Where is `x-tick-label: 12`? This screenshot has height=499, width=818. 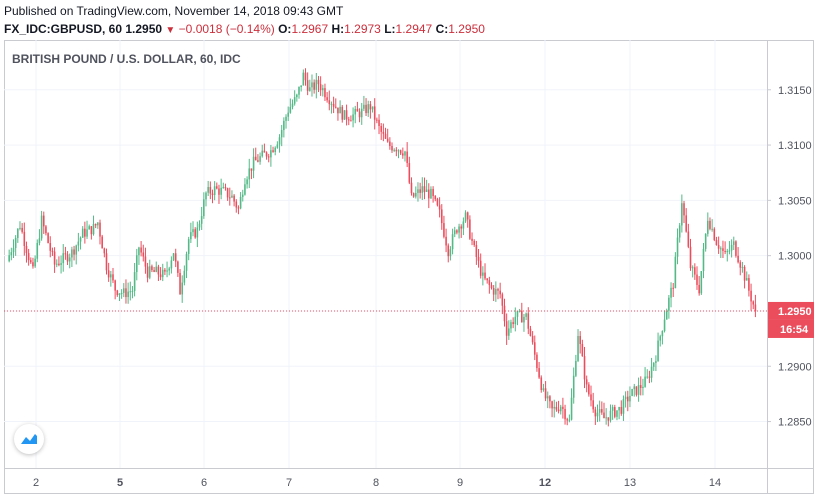
x-tick-label: 12 is located at coordinates (545, 483).